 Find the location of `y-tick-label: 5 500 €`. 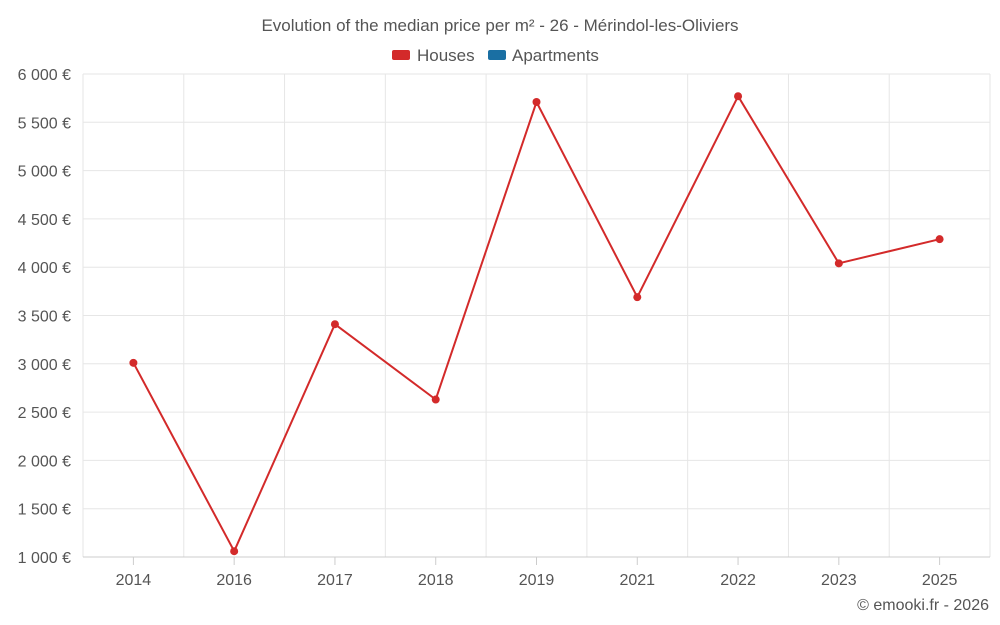

y-tick-label: 5 500 € is located at coordinates (44, 123).